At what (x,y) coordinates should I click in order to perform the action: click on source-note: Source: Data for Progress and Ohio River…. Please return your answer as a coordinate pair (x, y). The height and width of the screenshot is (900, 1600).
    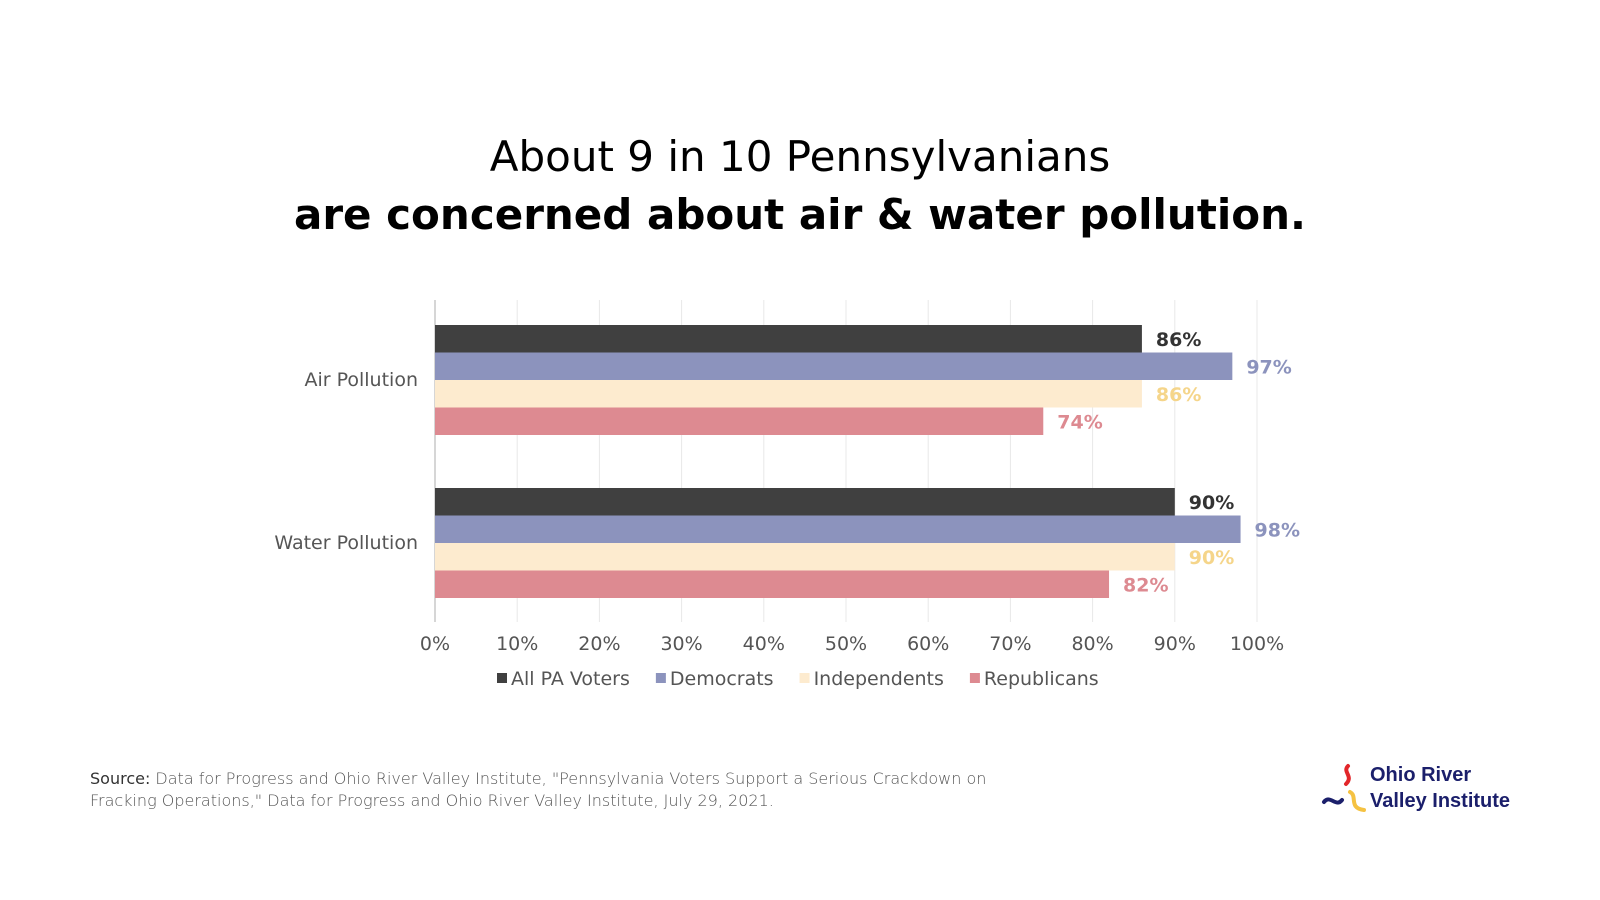
    Looking at the image, I should click on (540, 790).